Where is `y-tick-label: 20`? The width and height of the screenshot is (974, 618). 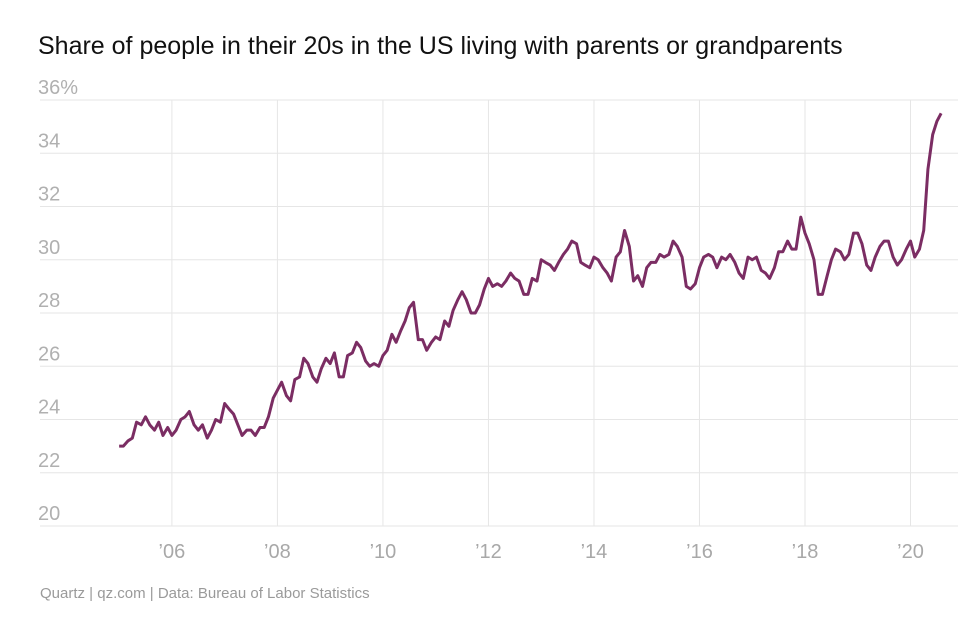 y-tick-label: 20 is located at coordinates (49, 514).